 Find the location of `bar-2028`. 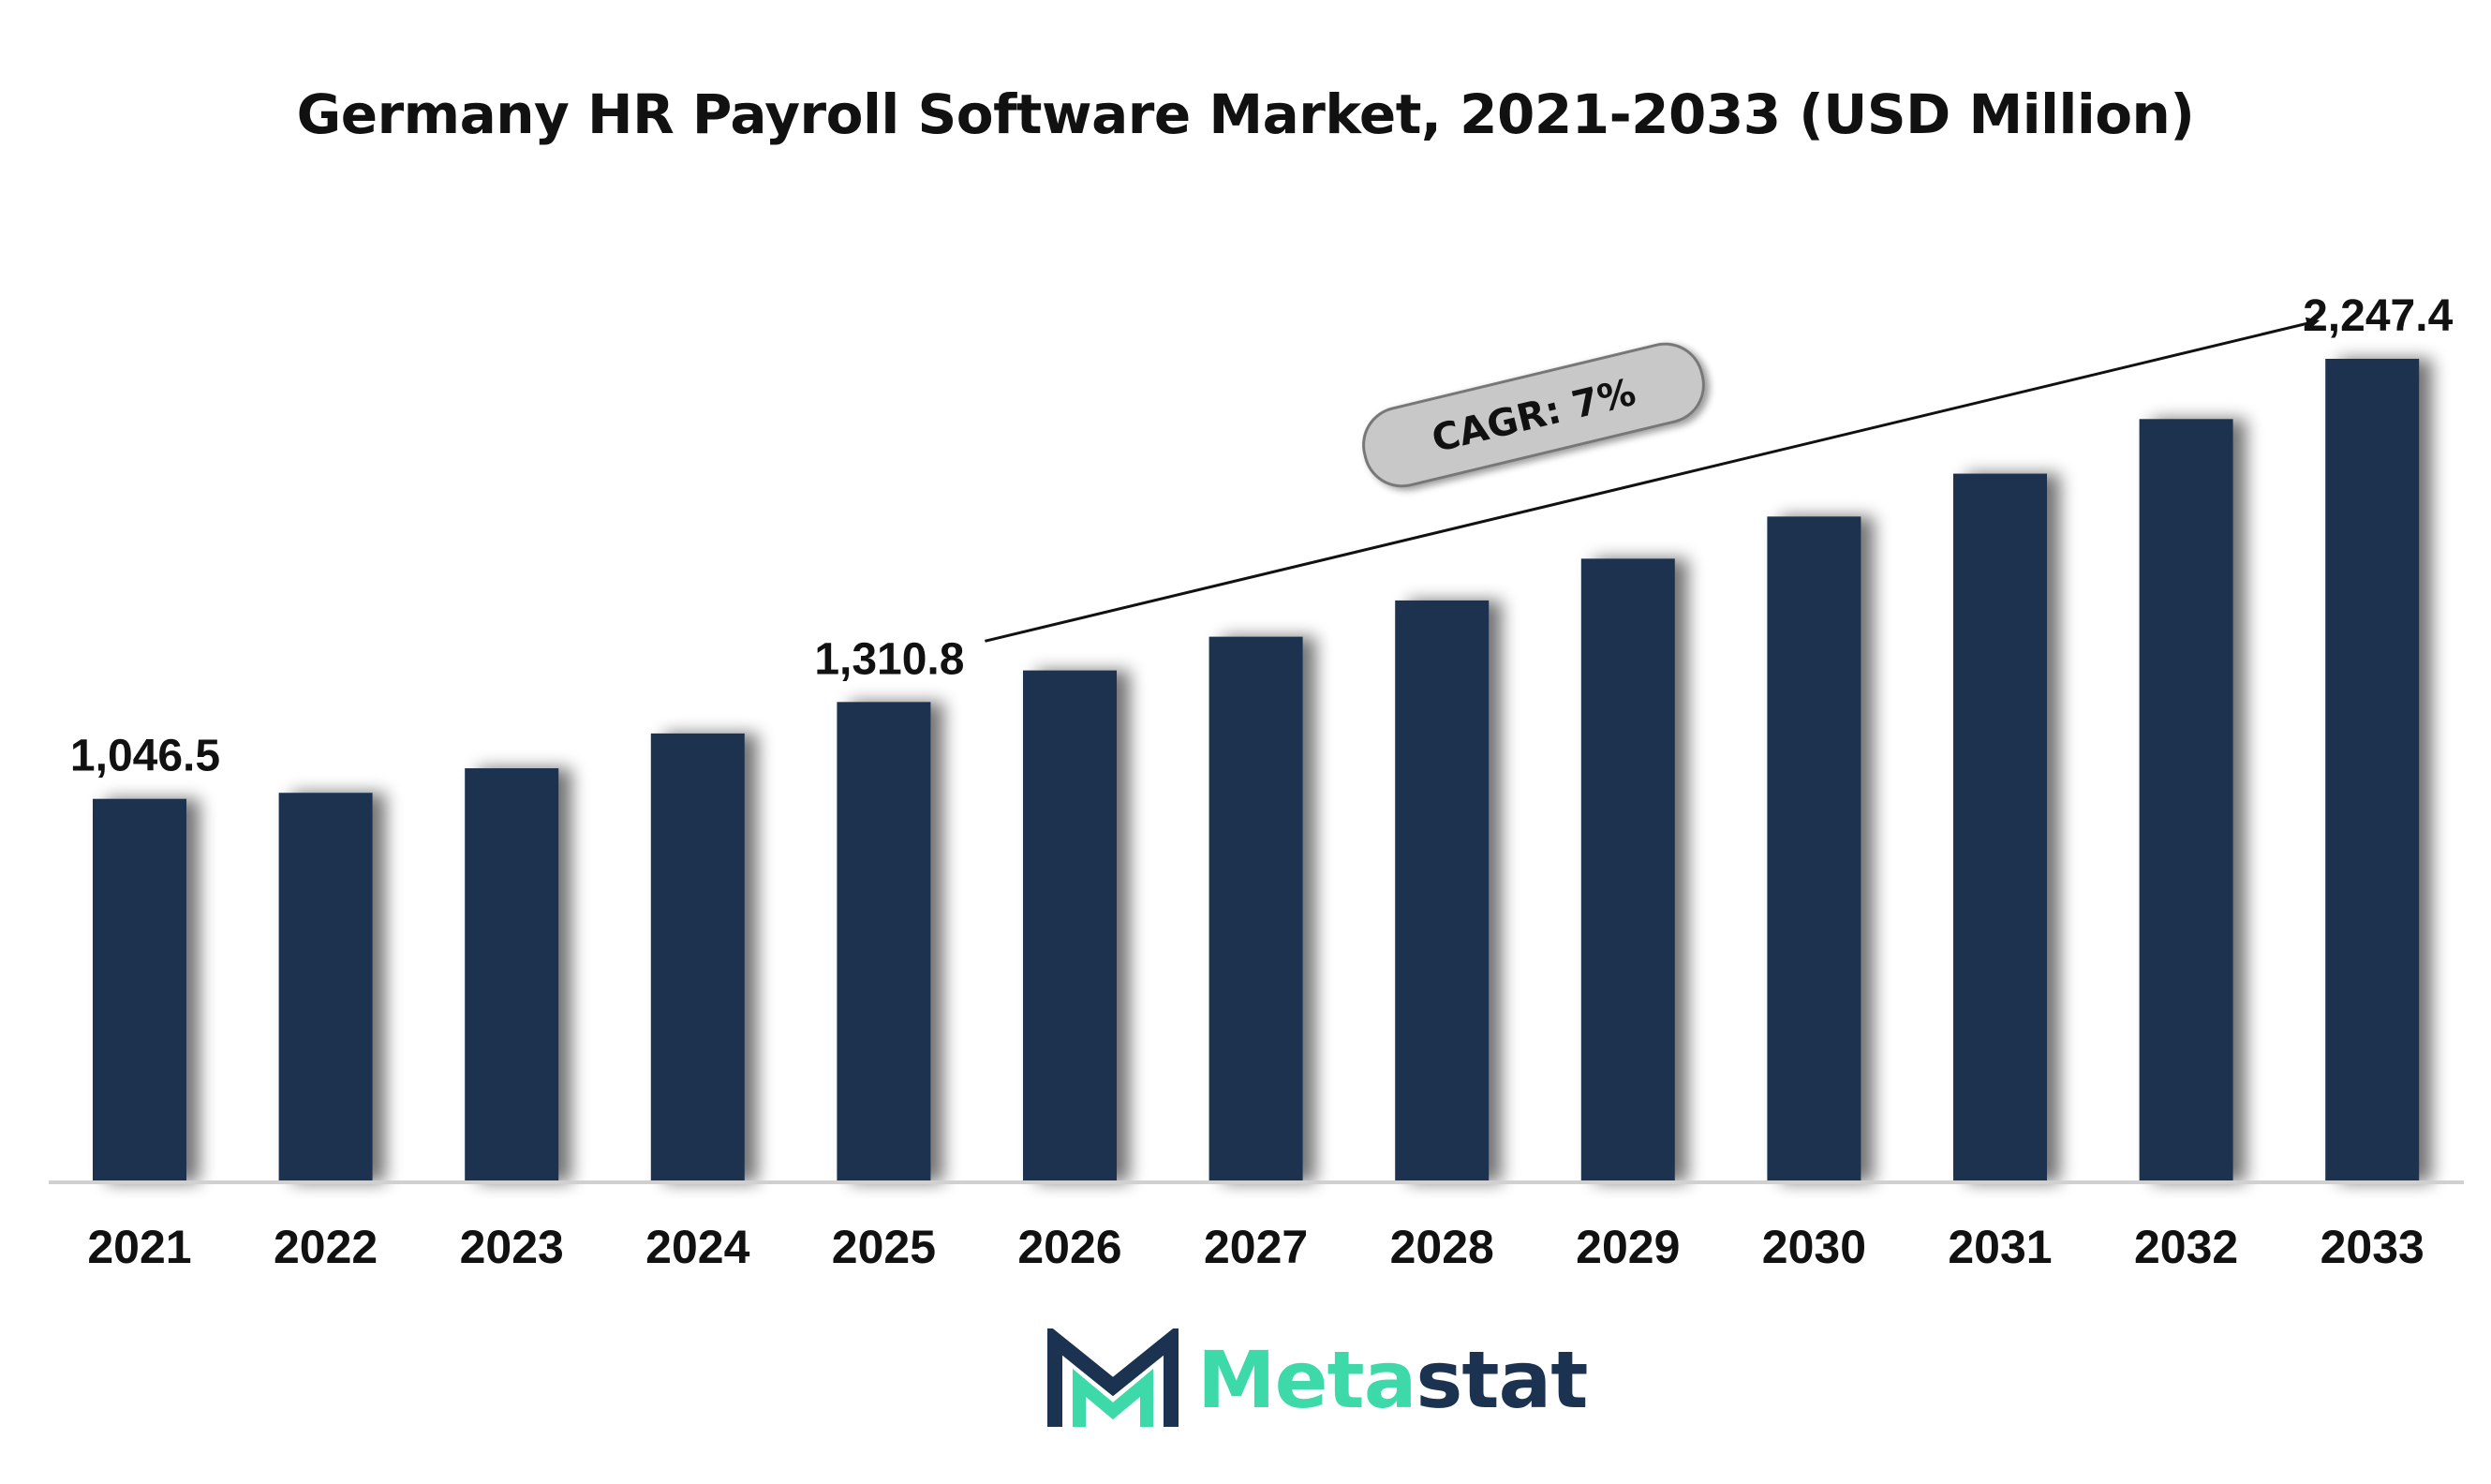

bar-2028 is located at coordinates (1443, 891).